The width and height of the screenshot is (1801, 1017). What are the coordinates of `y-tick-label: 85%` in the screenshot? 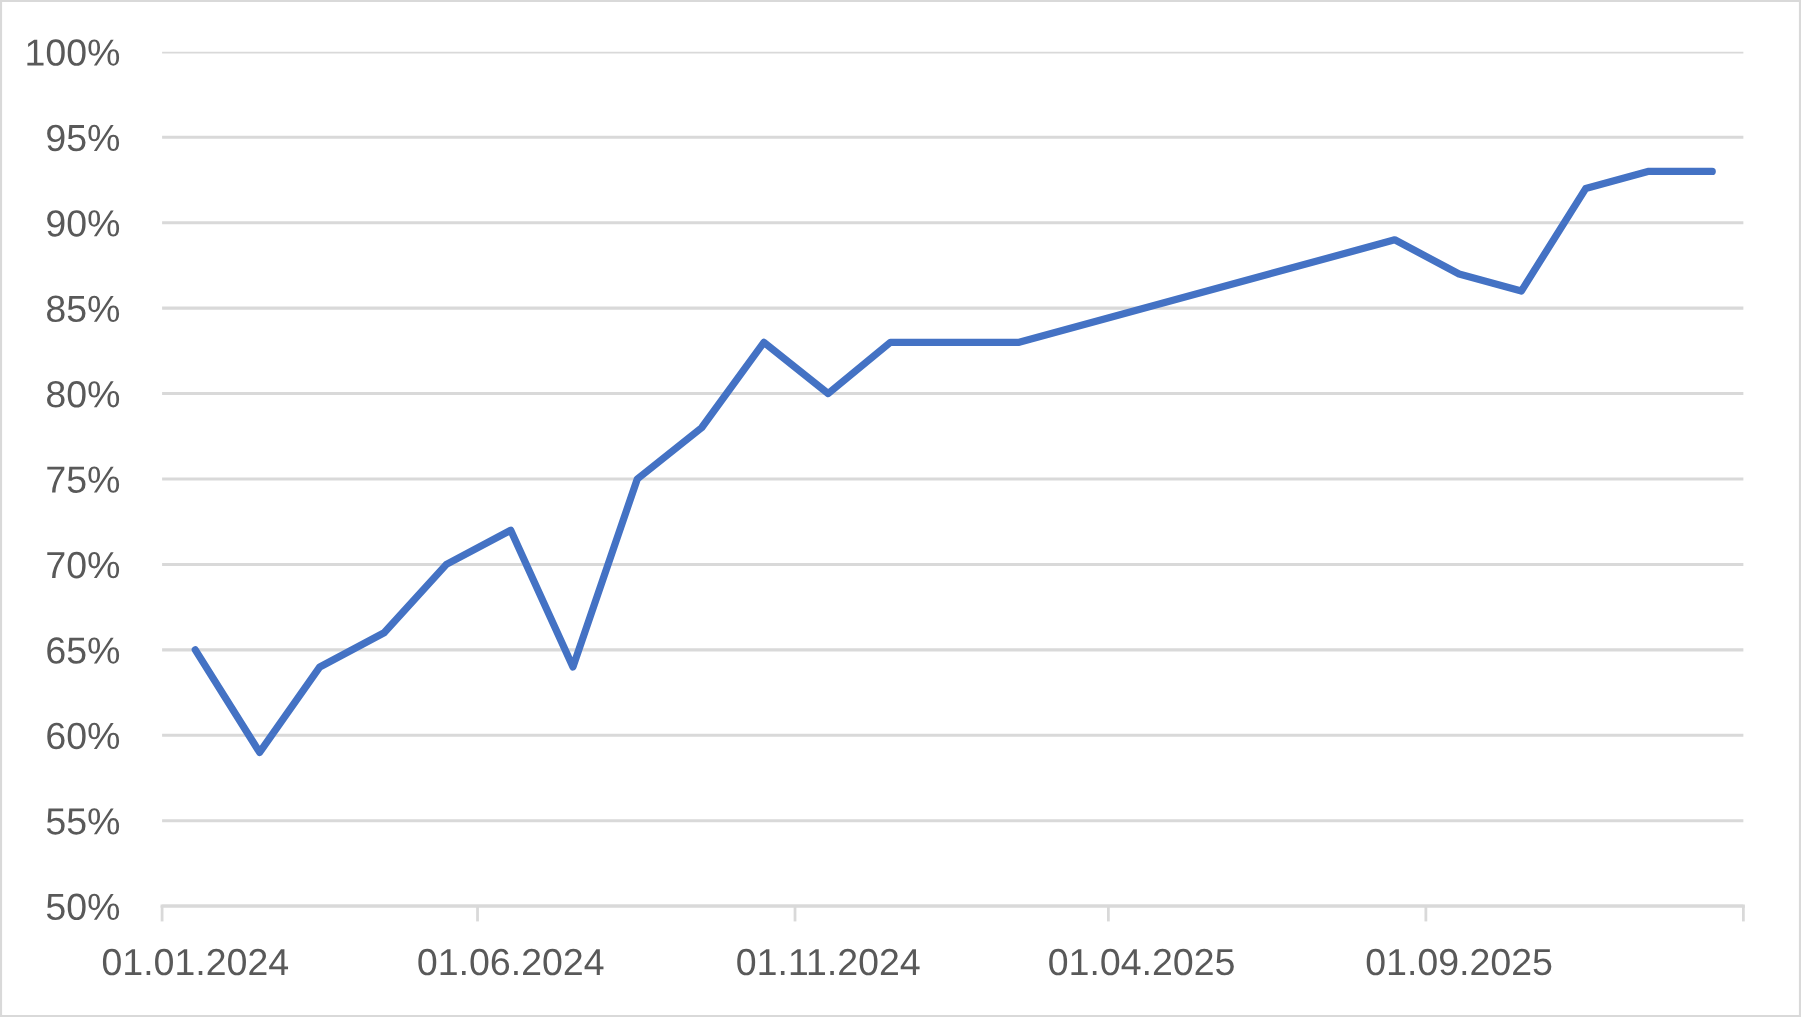 It's located at (83, 309).